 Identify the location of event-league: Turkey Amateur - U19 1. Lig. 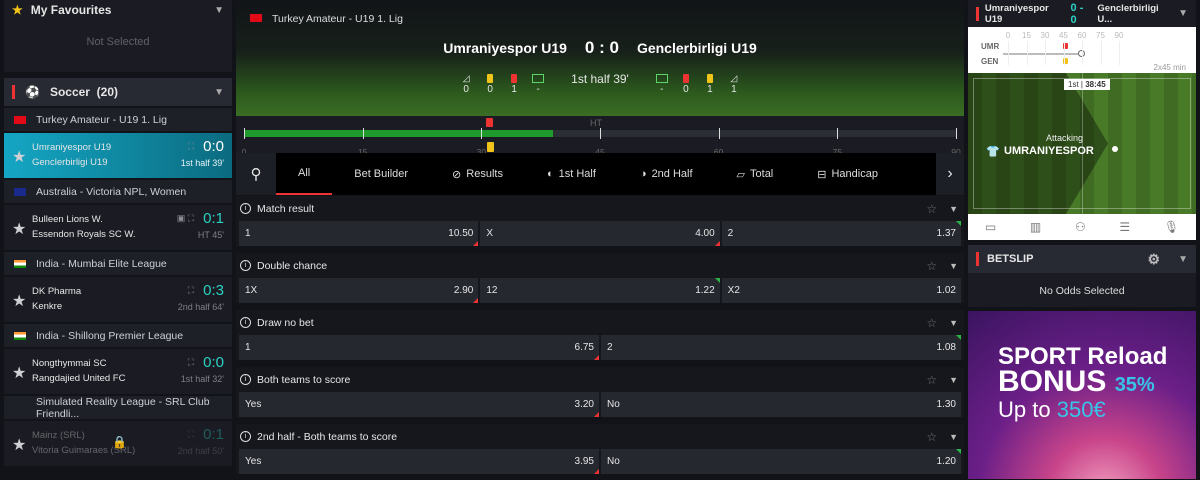
(326, 19).